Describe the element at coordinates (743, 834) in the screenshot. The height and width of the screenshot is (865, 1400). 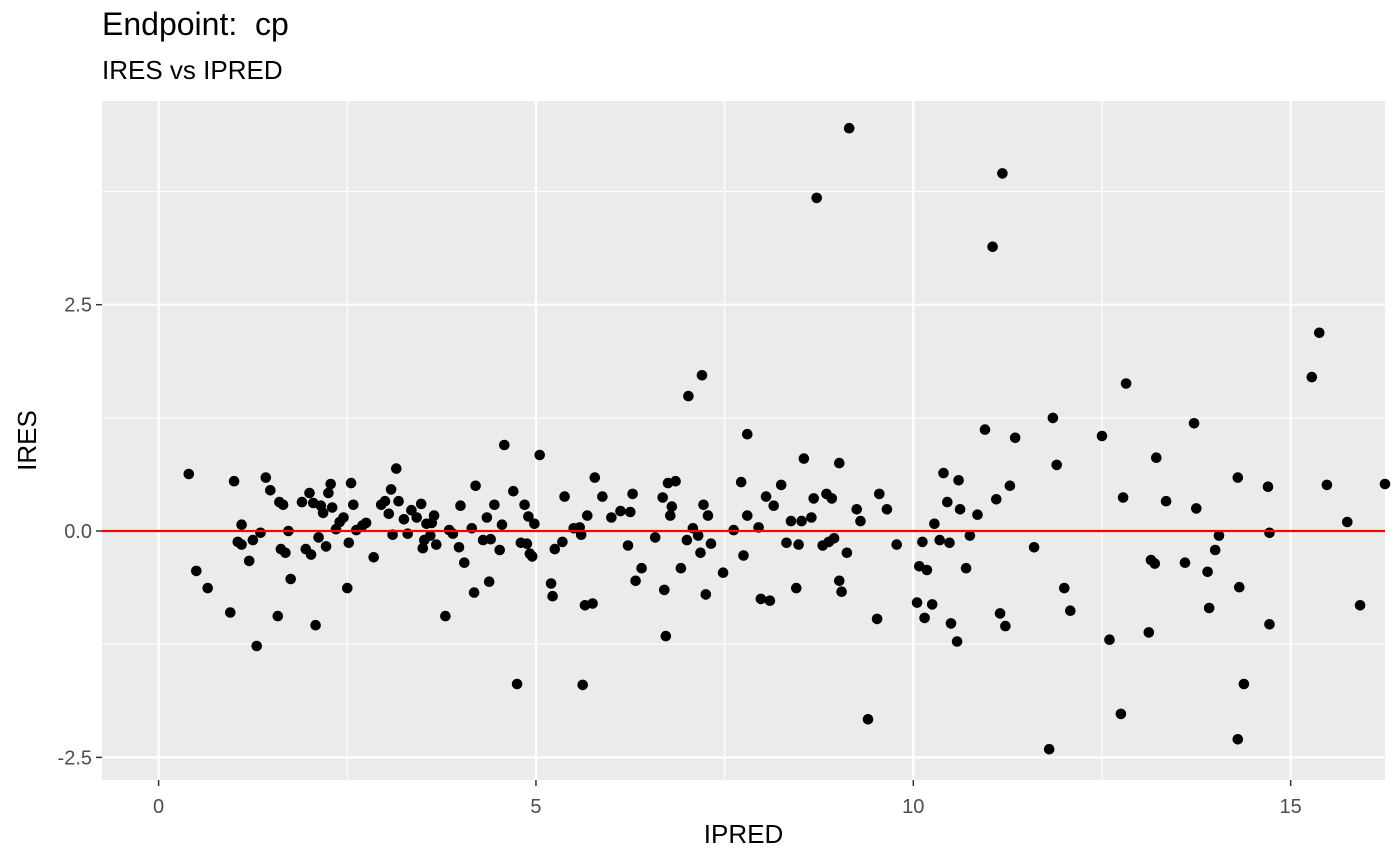
I see `x-axis-title: IPRED` at that location.